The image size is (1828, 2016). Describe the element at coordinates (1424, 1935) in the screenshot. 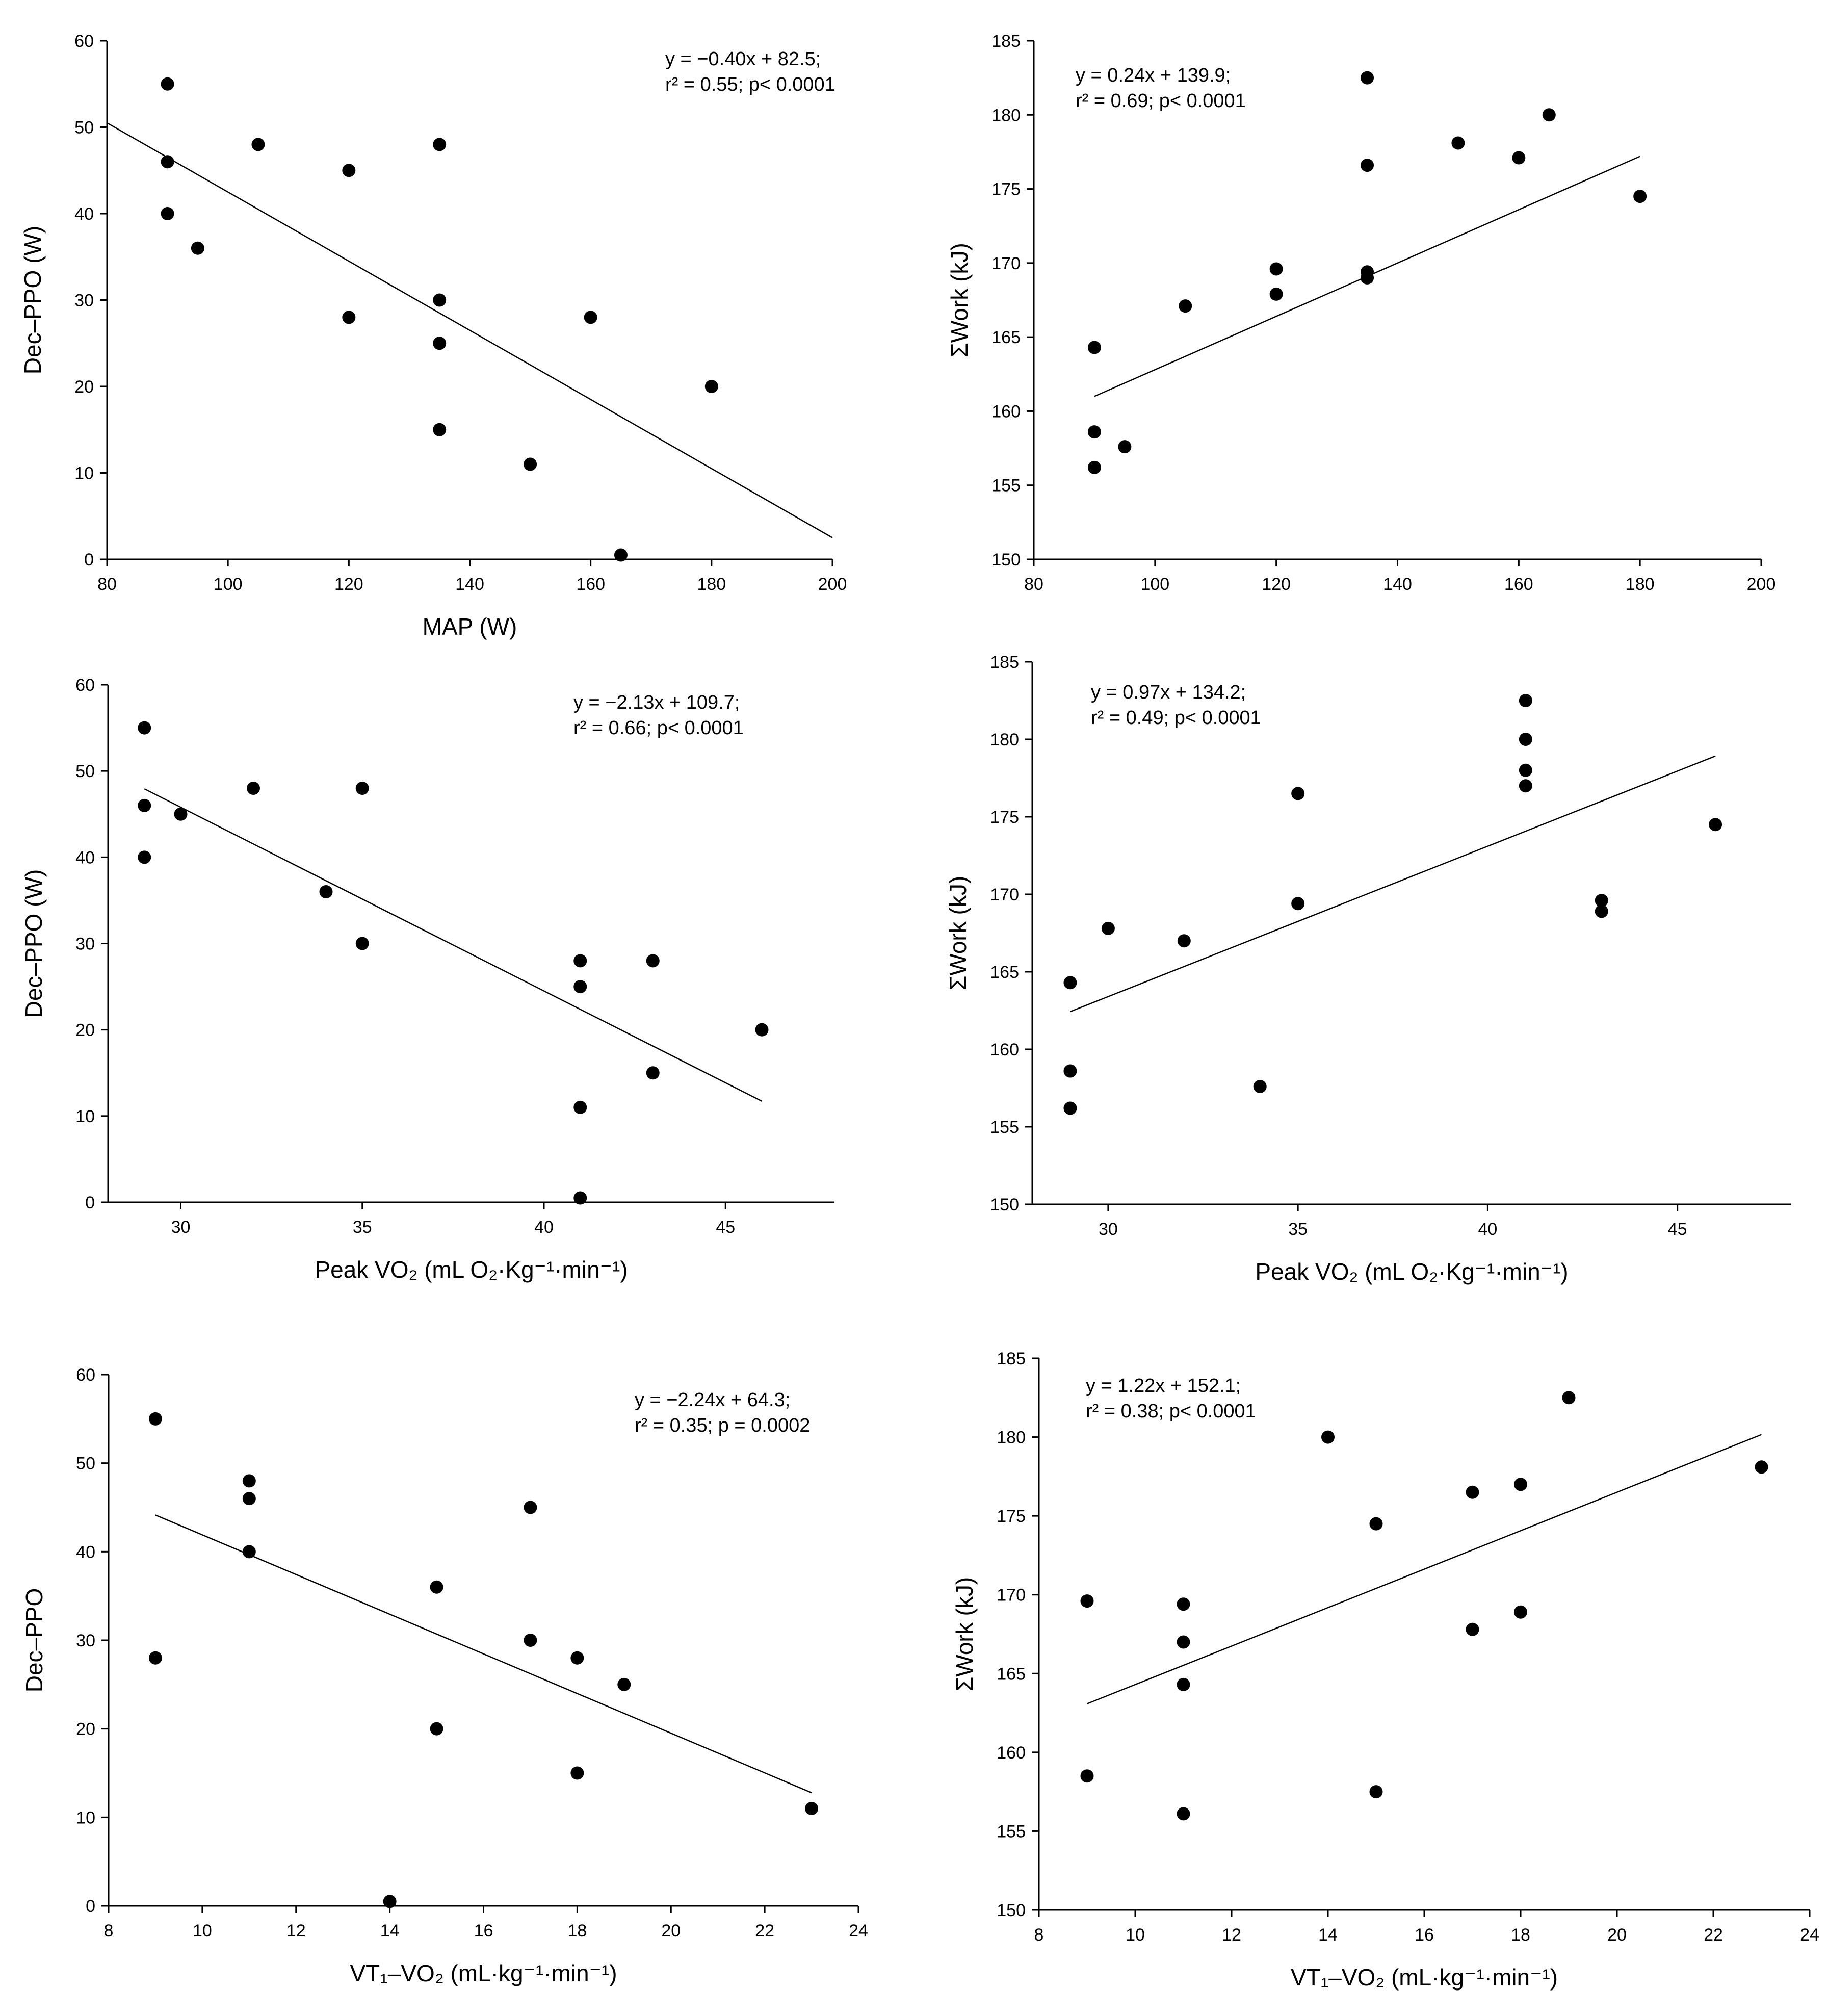

I see `x-tick-label-16: 16` at that location.